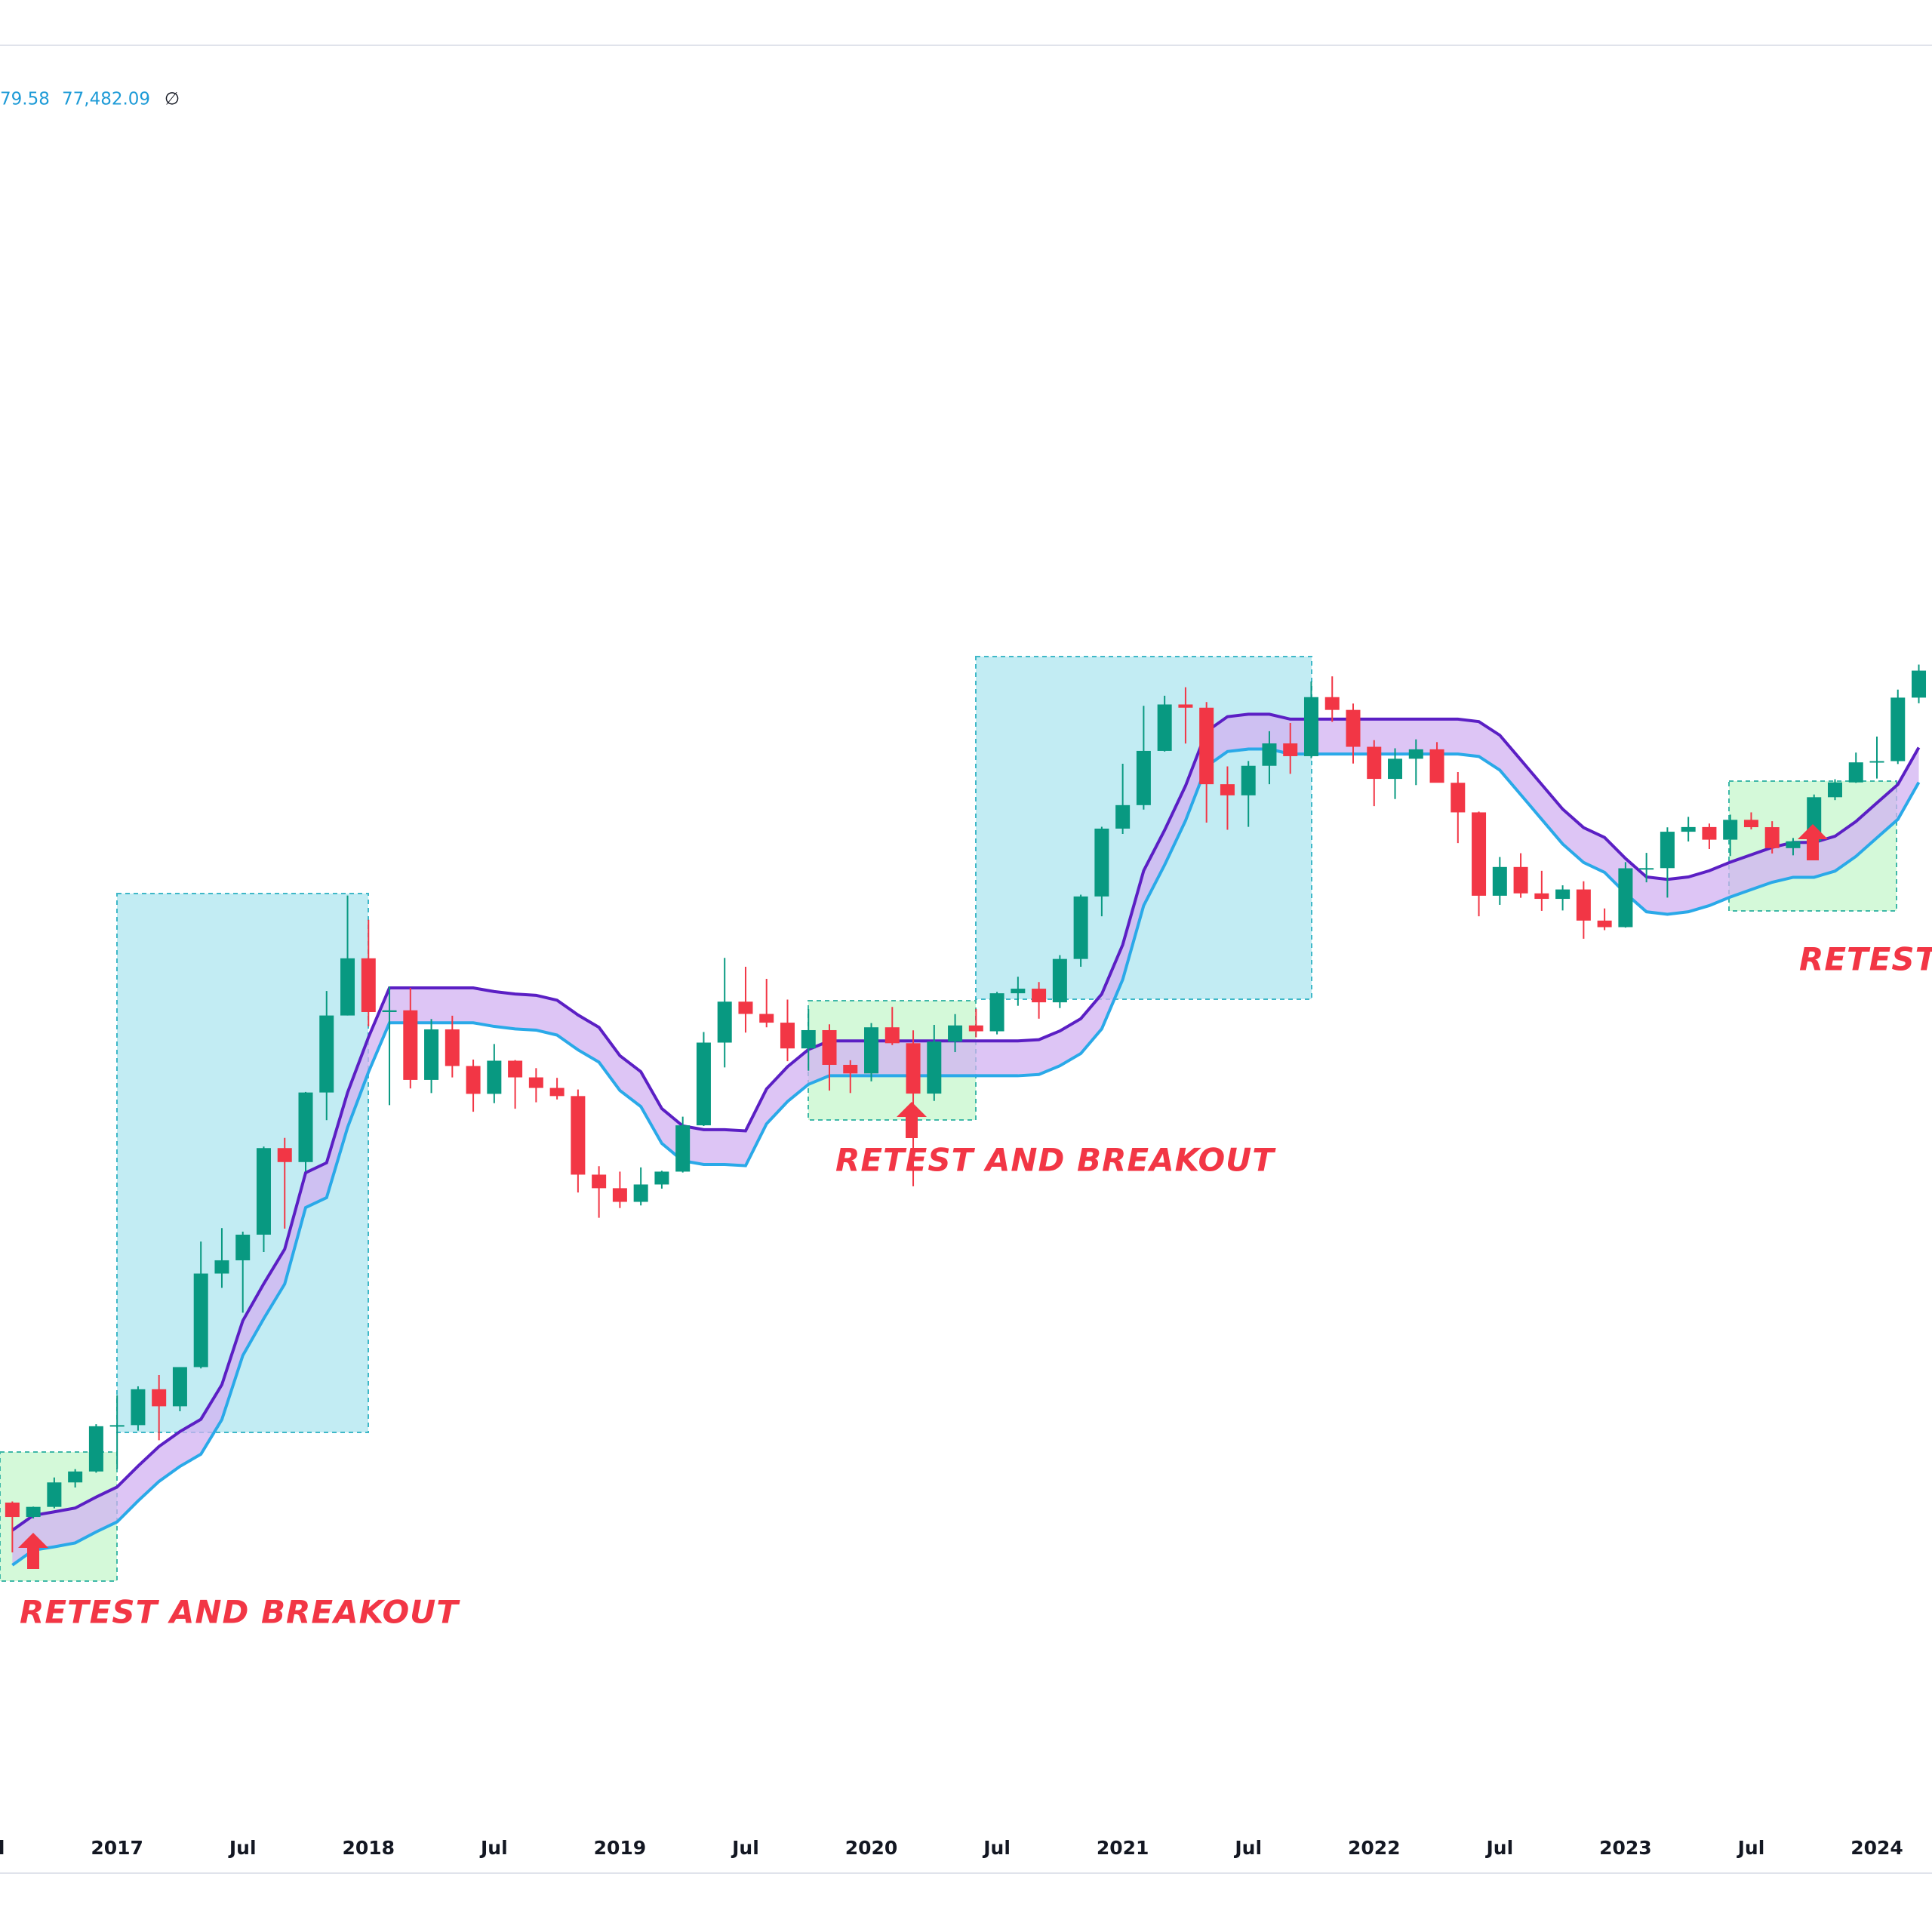 The height and width of the screenshot is (1932, 1932). Describe the element at coordinates (1876, 1848) in the screenshot. I see `x-tick-label: 2024` at that location.